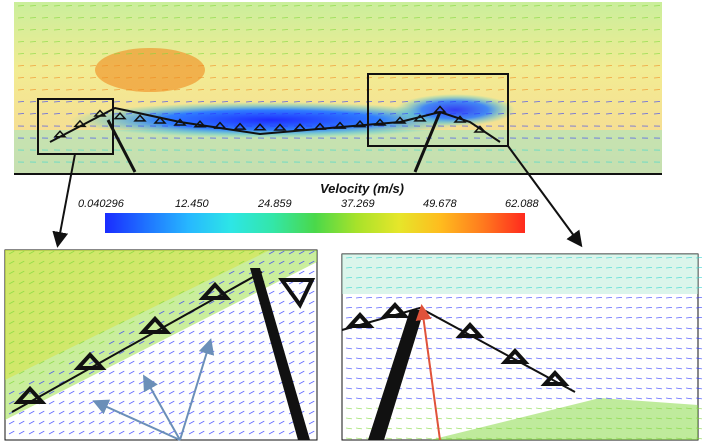 Image resolution: width=703 pixels, height=444 pixels. Describe the element at coordinates (101, 204) in the screenshot. I see `legend-tick-0: 0.040296` at that location.